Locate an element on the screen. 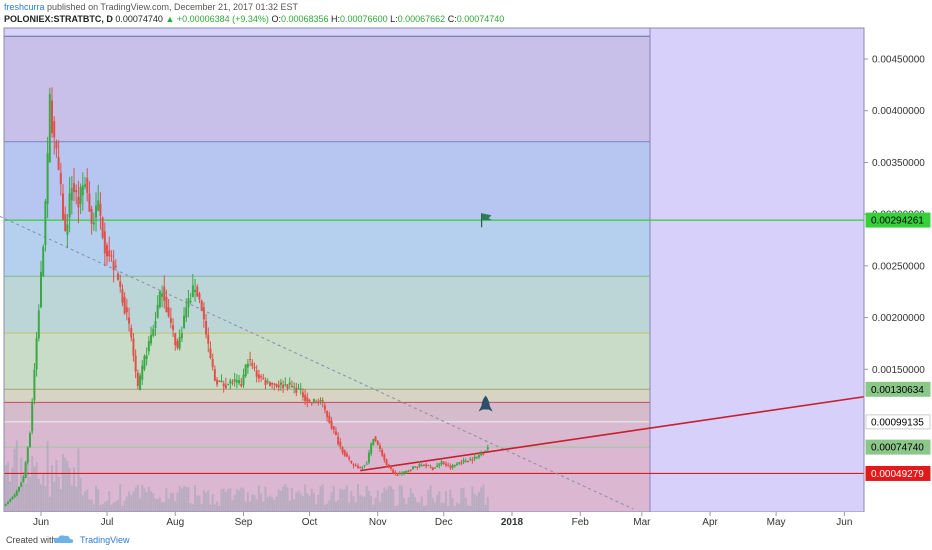 The image size is (932, 550). author-link: freshcurra is located at coordinates (24, 7).